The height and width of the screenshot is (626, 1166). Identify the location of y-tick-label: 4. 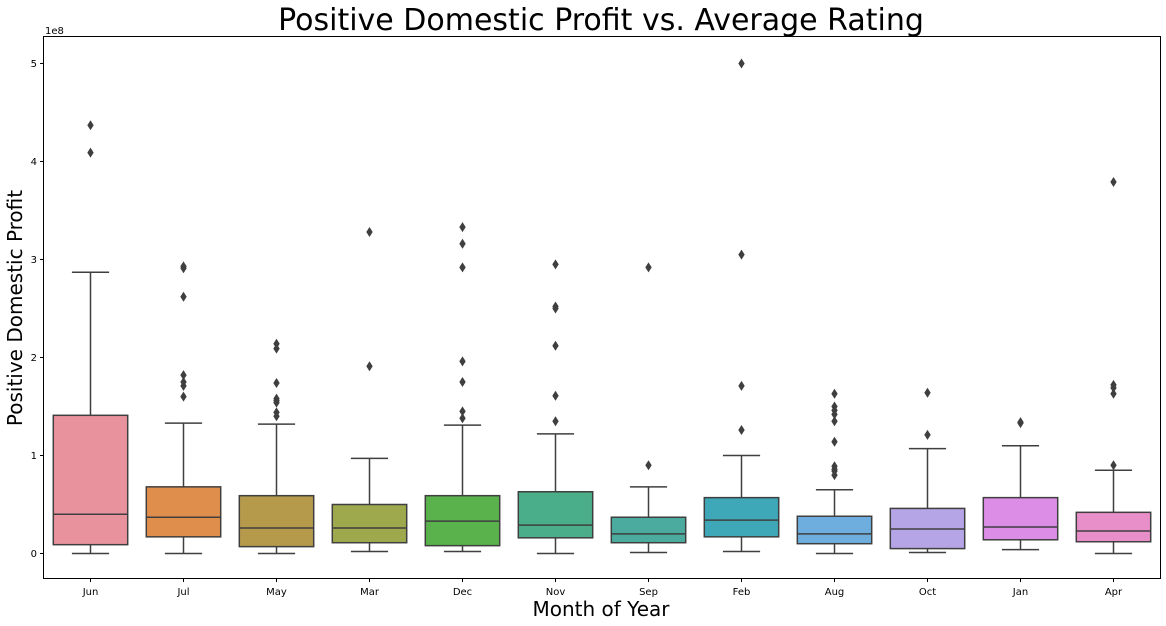
(34, 162).